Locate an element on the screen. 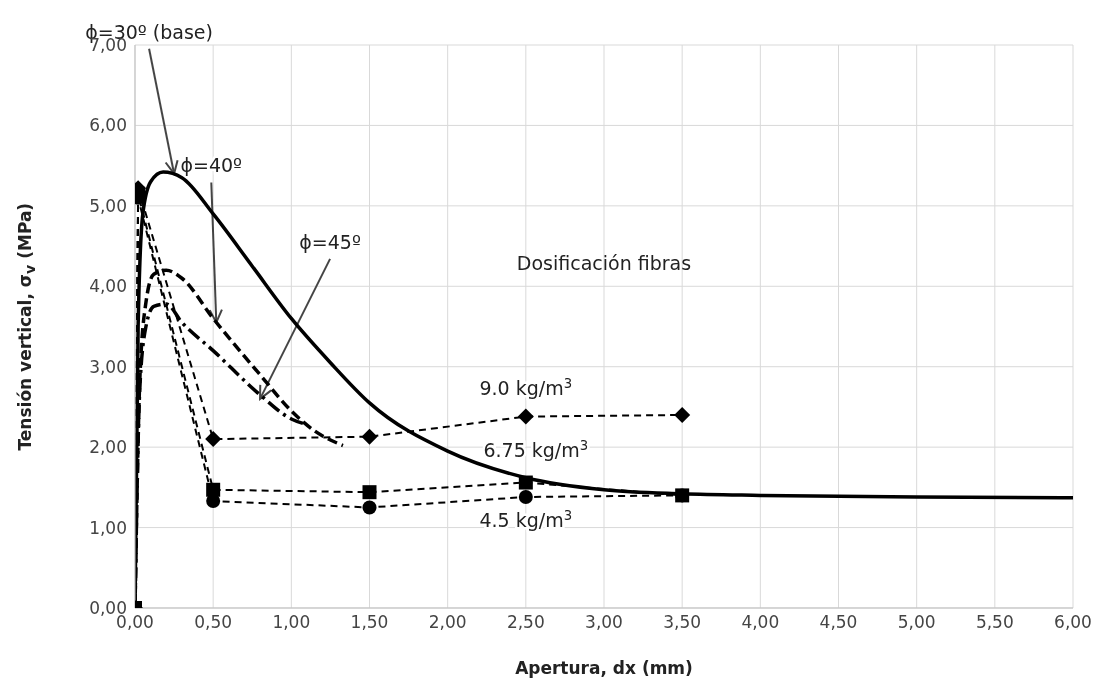  y-tick-label: 5,00 is located at coordinates (108, 205).